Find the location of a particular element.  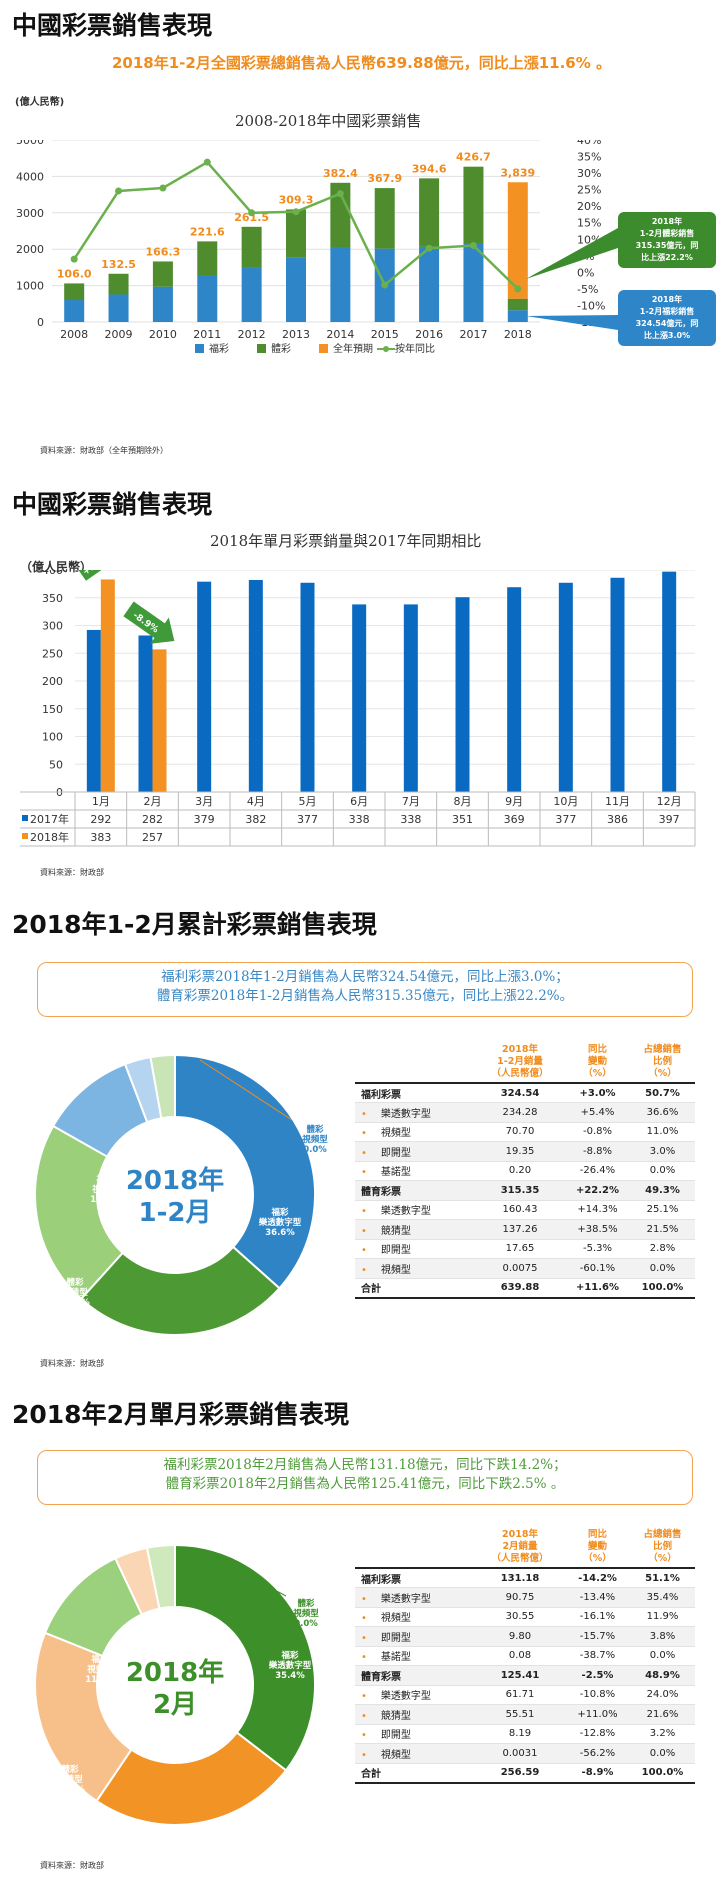

table-header-row: 2018年 1-2月銷量 （人民幣億） 同比 變動 （%） 占總銷售 比例 （%） is located at coordinates (525, 1062).